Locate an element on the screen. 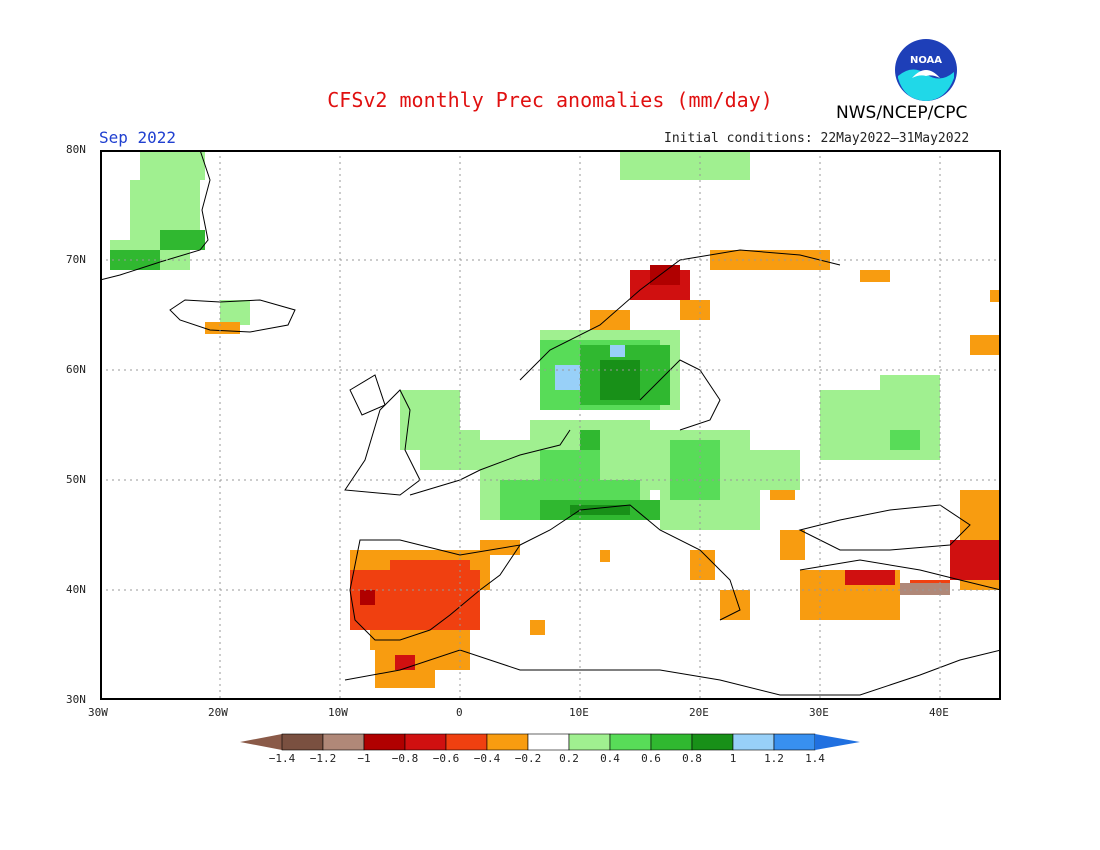 The width and height of the screenshot is (1100, 850). lon-label-30e: 30E is located at coordinates (819, 712).